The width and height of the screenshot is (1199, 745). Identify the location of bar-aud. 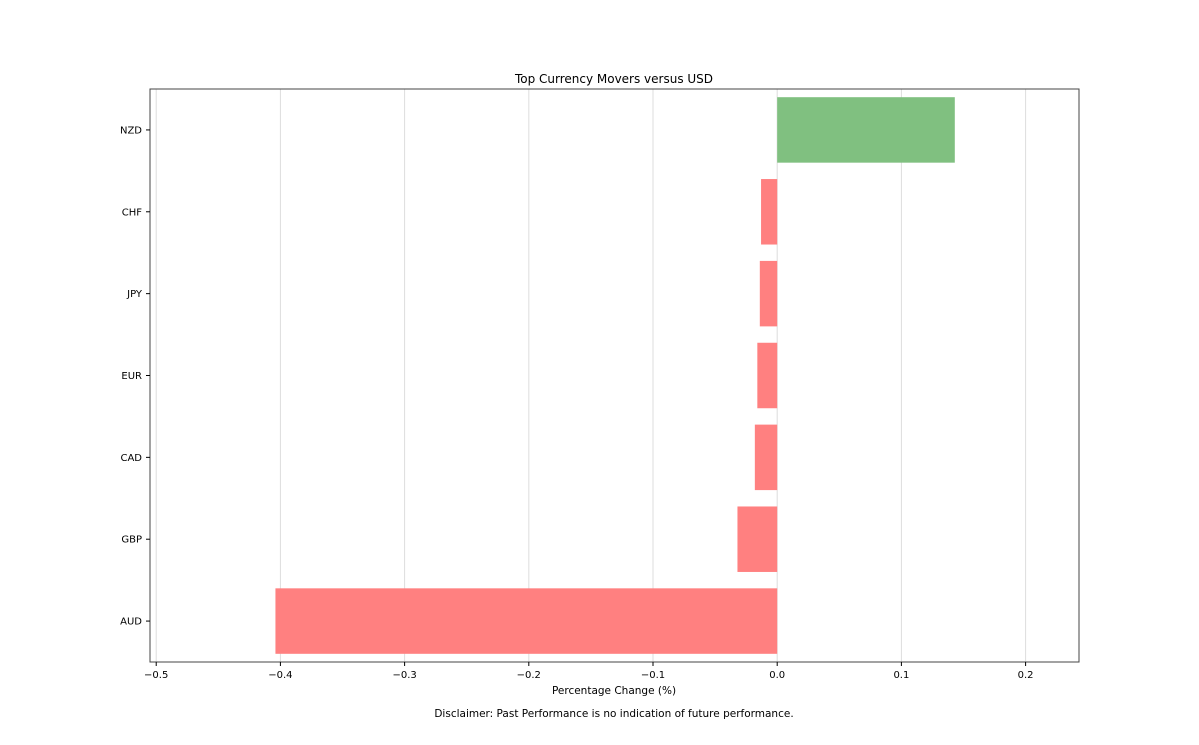
(526, 621).